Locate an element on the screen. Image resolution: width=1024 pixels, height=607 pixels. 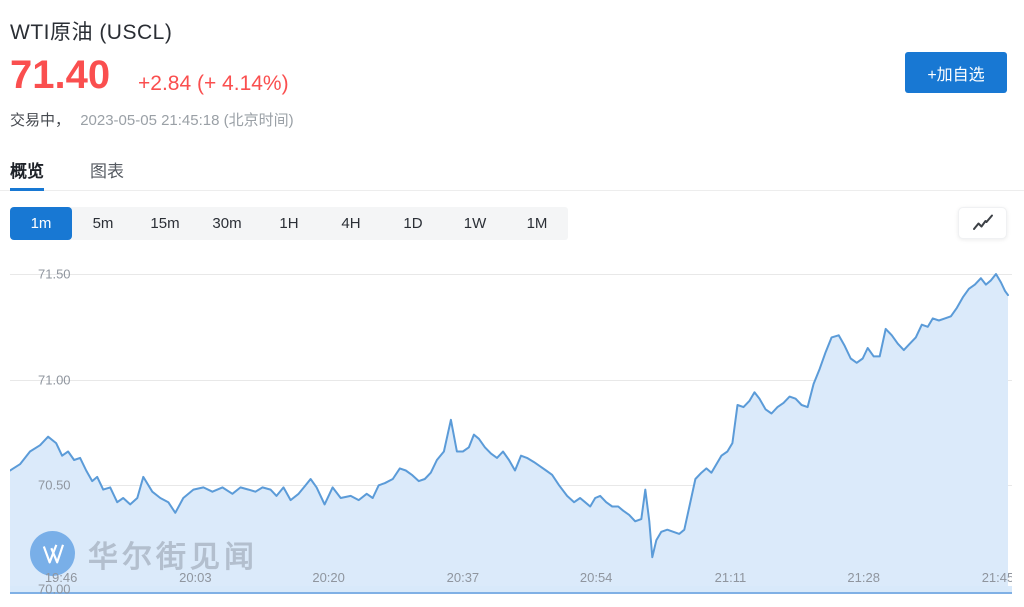
trading-status-label: 交易中， is located at coordinates (40, 120).